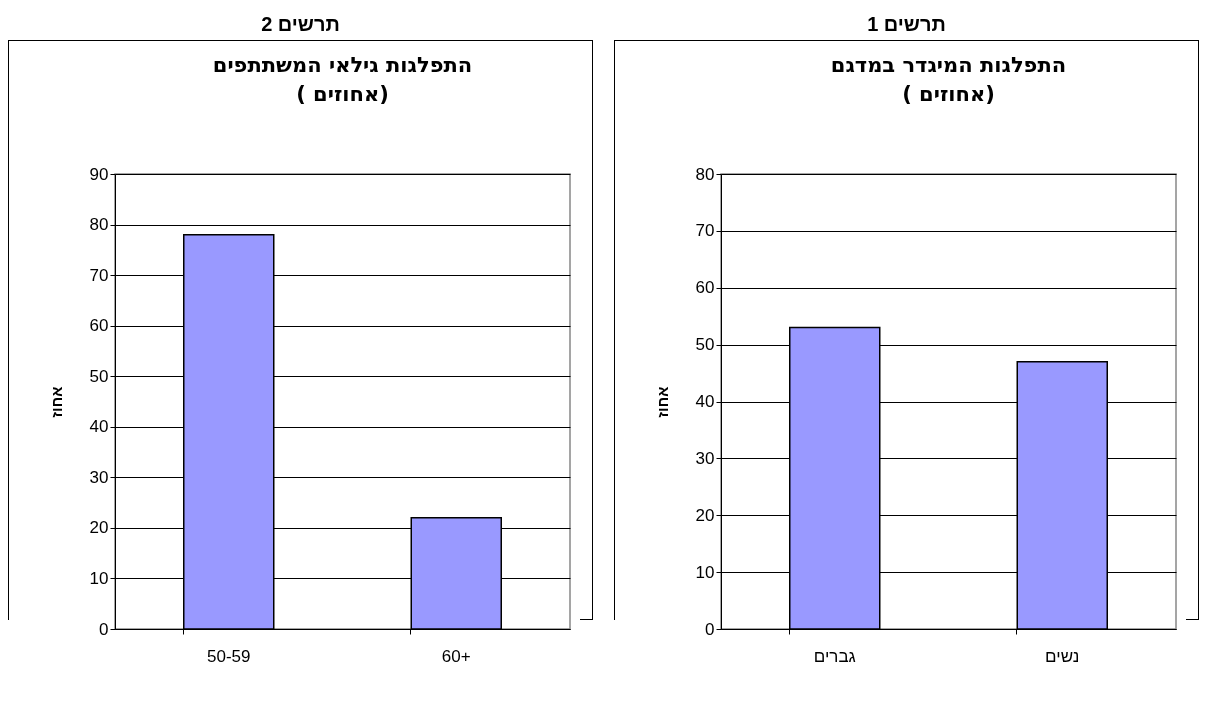  I want to click on text: תרשים 2, so click(300, 24).